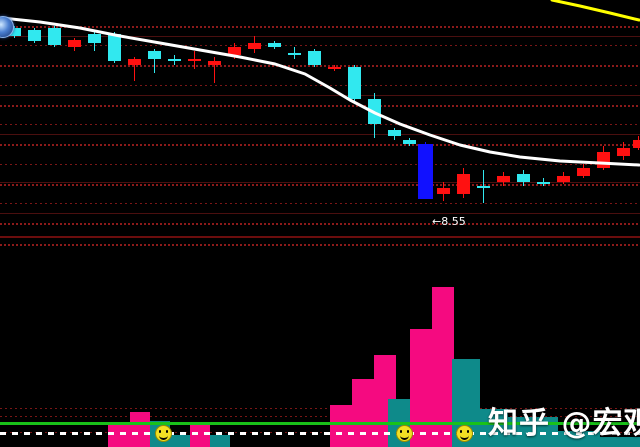  I want to click on signal-line-dashed, so click(320, 433).